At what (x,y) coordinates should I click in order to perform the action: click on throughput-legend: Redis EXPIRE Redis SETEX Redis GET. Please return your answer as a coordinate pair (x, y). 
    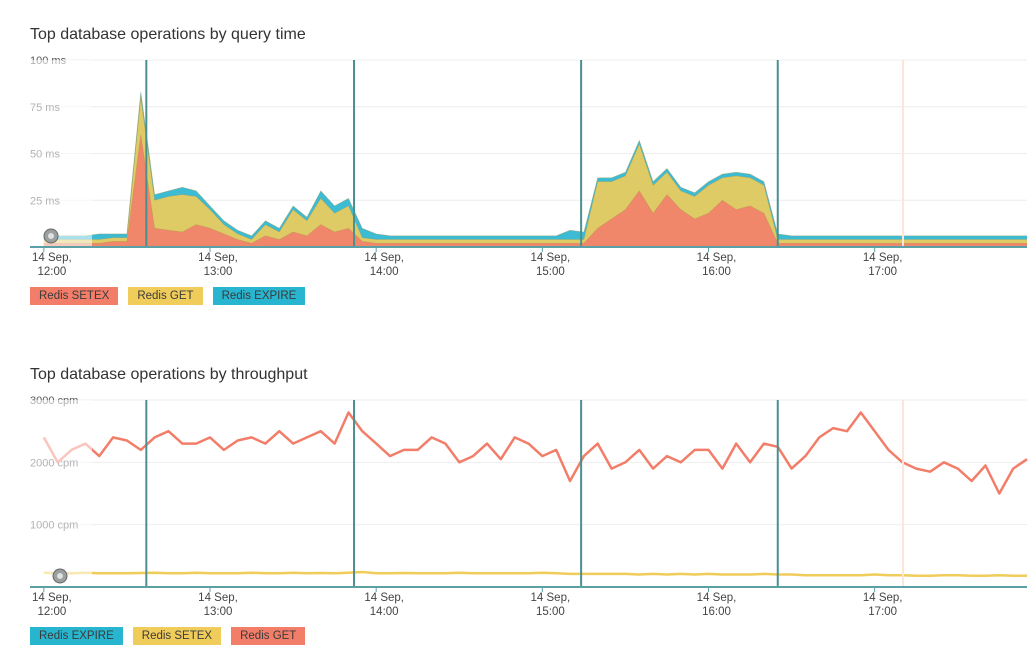
    Looking at the image, I should click on (168, 636).